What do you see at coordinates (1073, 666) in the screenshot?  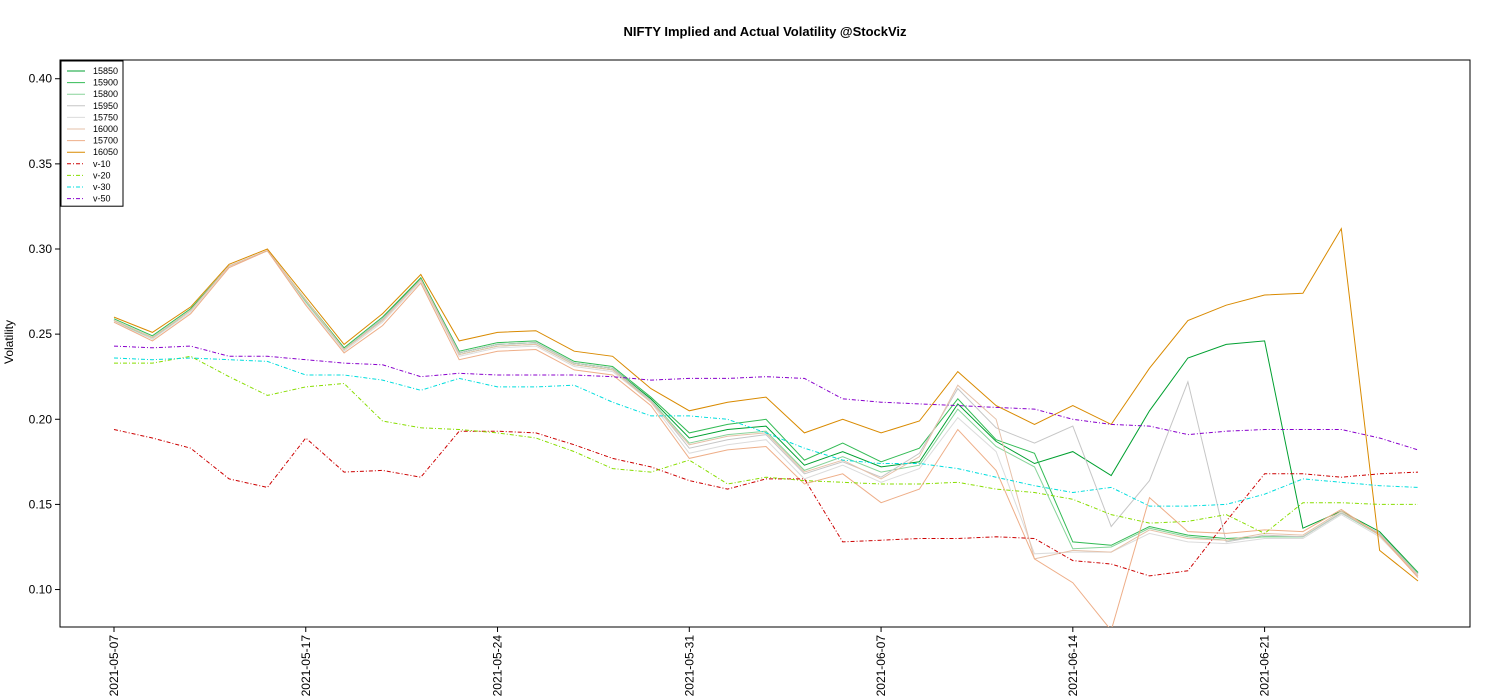 I see `x-tick-label: 2021-06-14` at bounding box center [1073, 666].